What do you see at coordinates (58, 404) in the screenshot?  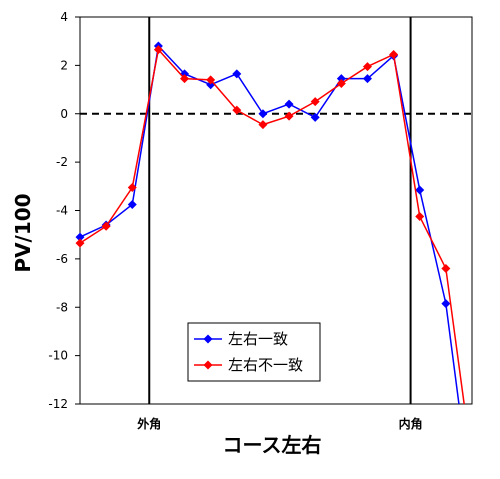 I see `y-tick-label: -12` at bounding box center [58, 404].